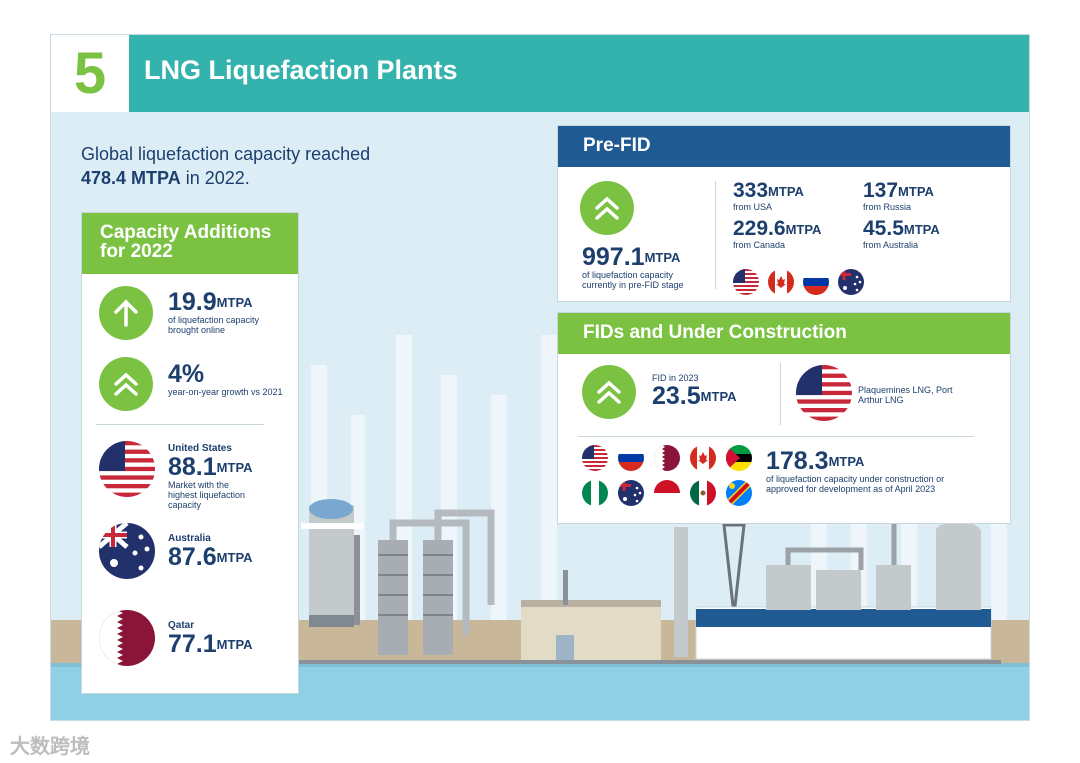 The width and height of the screenshot is (1080, 763). I want to click on market-value-line: 87.6MTPA, so click(228, 557).